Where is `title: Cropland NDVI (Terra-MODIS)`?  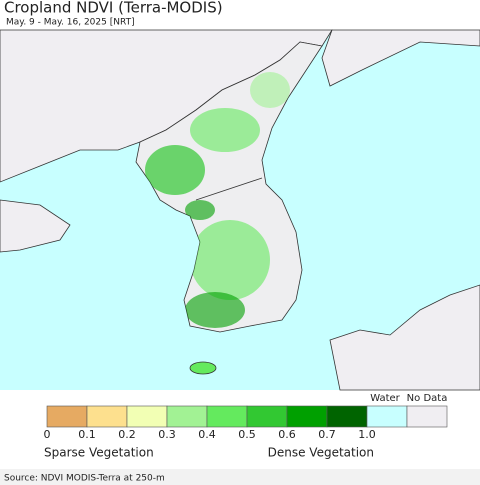 title: Cropland NDVI (Terra-MODIS) is located at coordinates (113, 8).